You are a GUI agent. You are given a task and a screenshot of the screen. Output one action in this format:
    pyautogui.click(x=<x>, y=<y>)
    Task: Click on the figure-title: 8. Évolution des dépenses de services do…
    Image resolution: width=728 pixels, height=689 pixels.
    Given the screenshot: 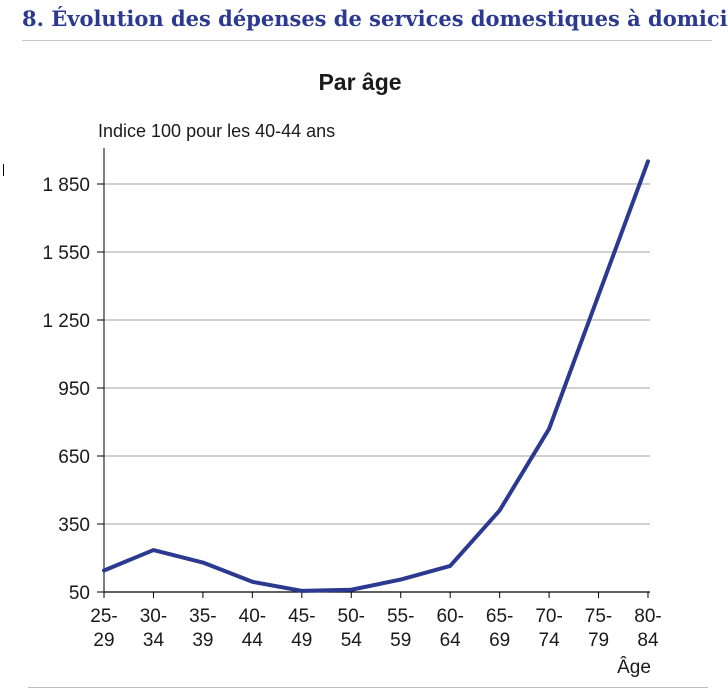 What is the action you would take?
    pyautogui.click(x=375, y=18)
    